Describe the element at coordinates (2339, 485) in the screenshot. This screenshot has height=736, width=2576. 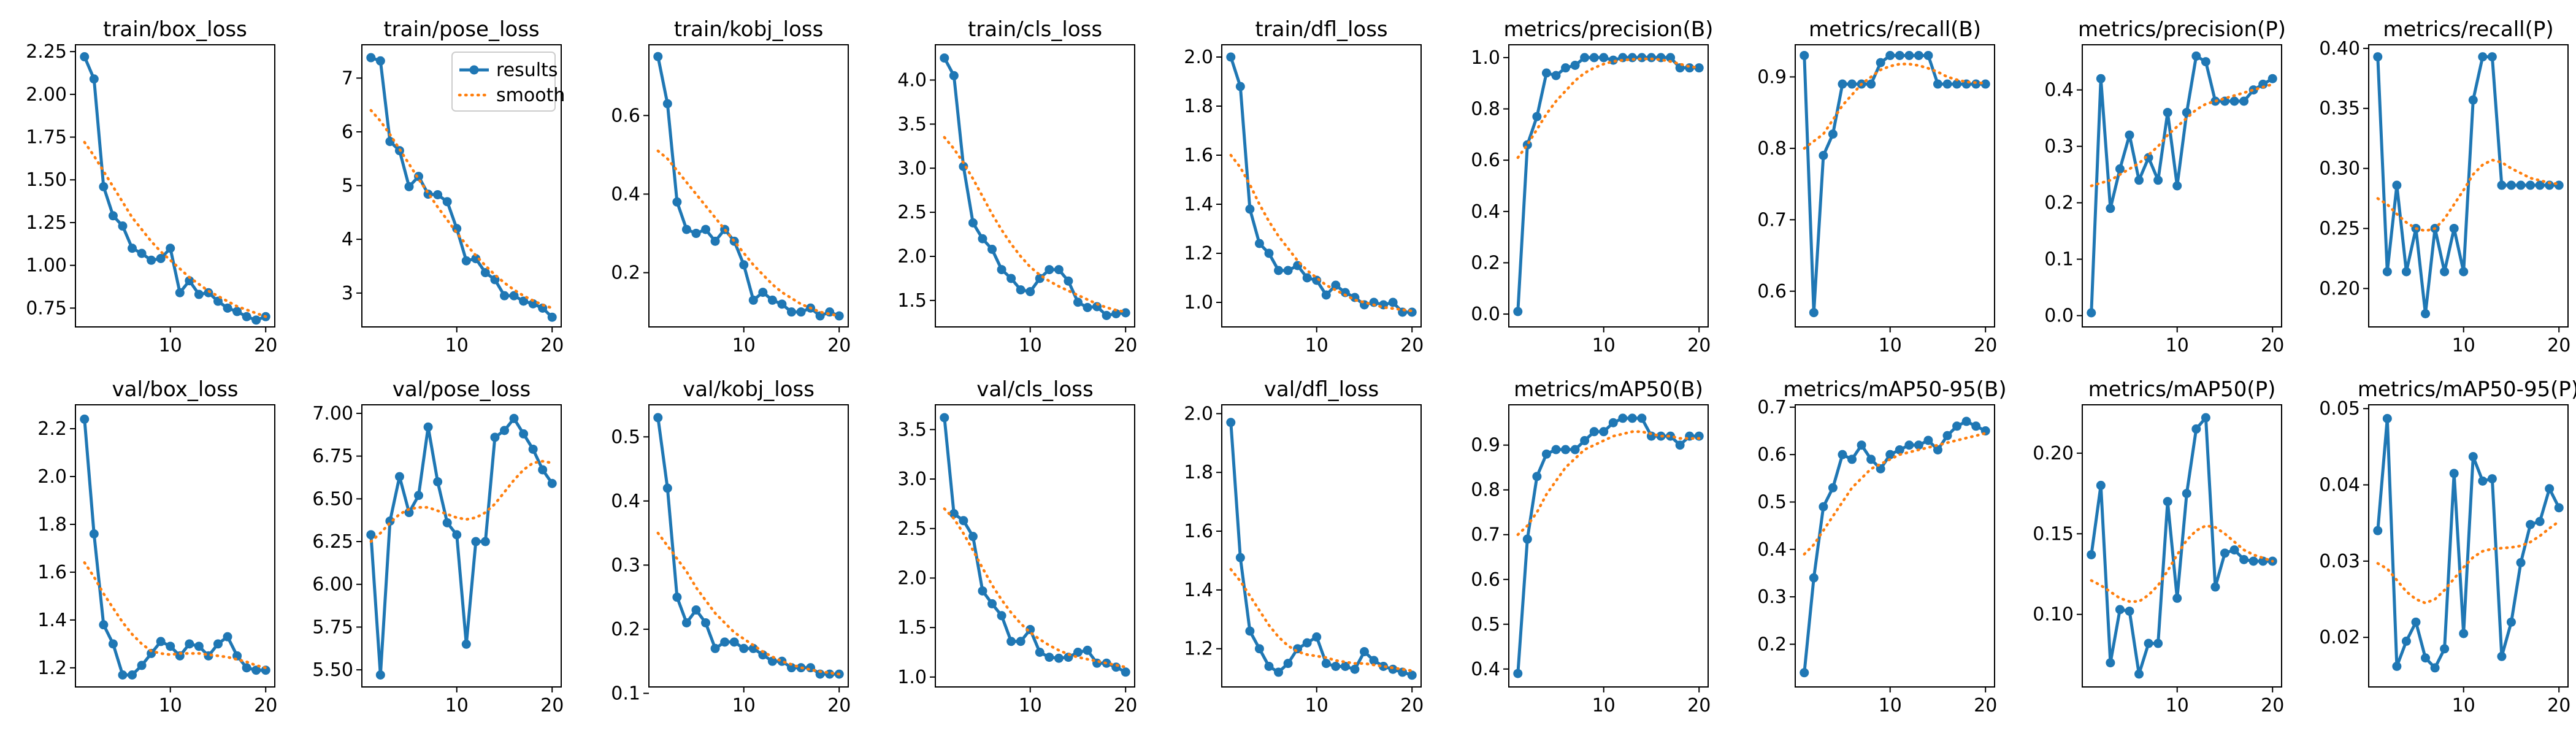
I see `y-tick-label: 0.04` at that location.